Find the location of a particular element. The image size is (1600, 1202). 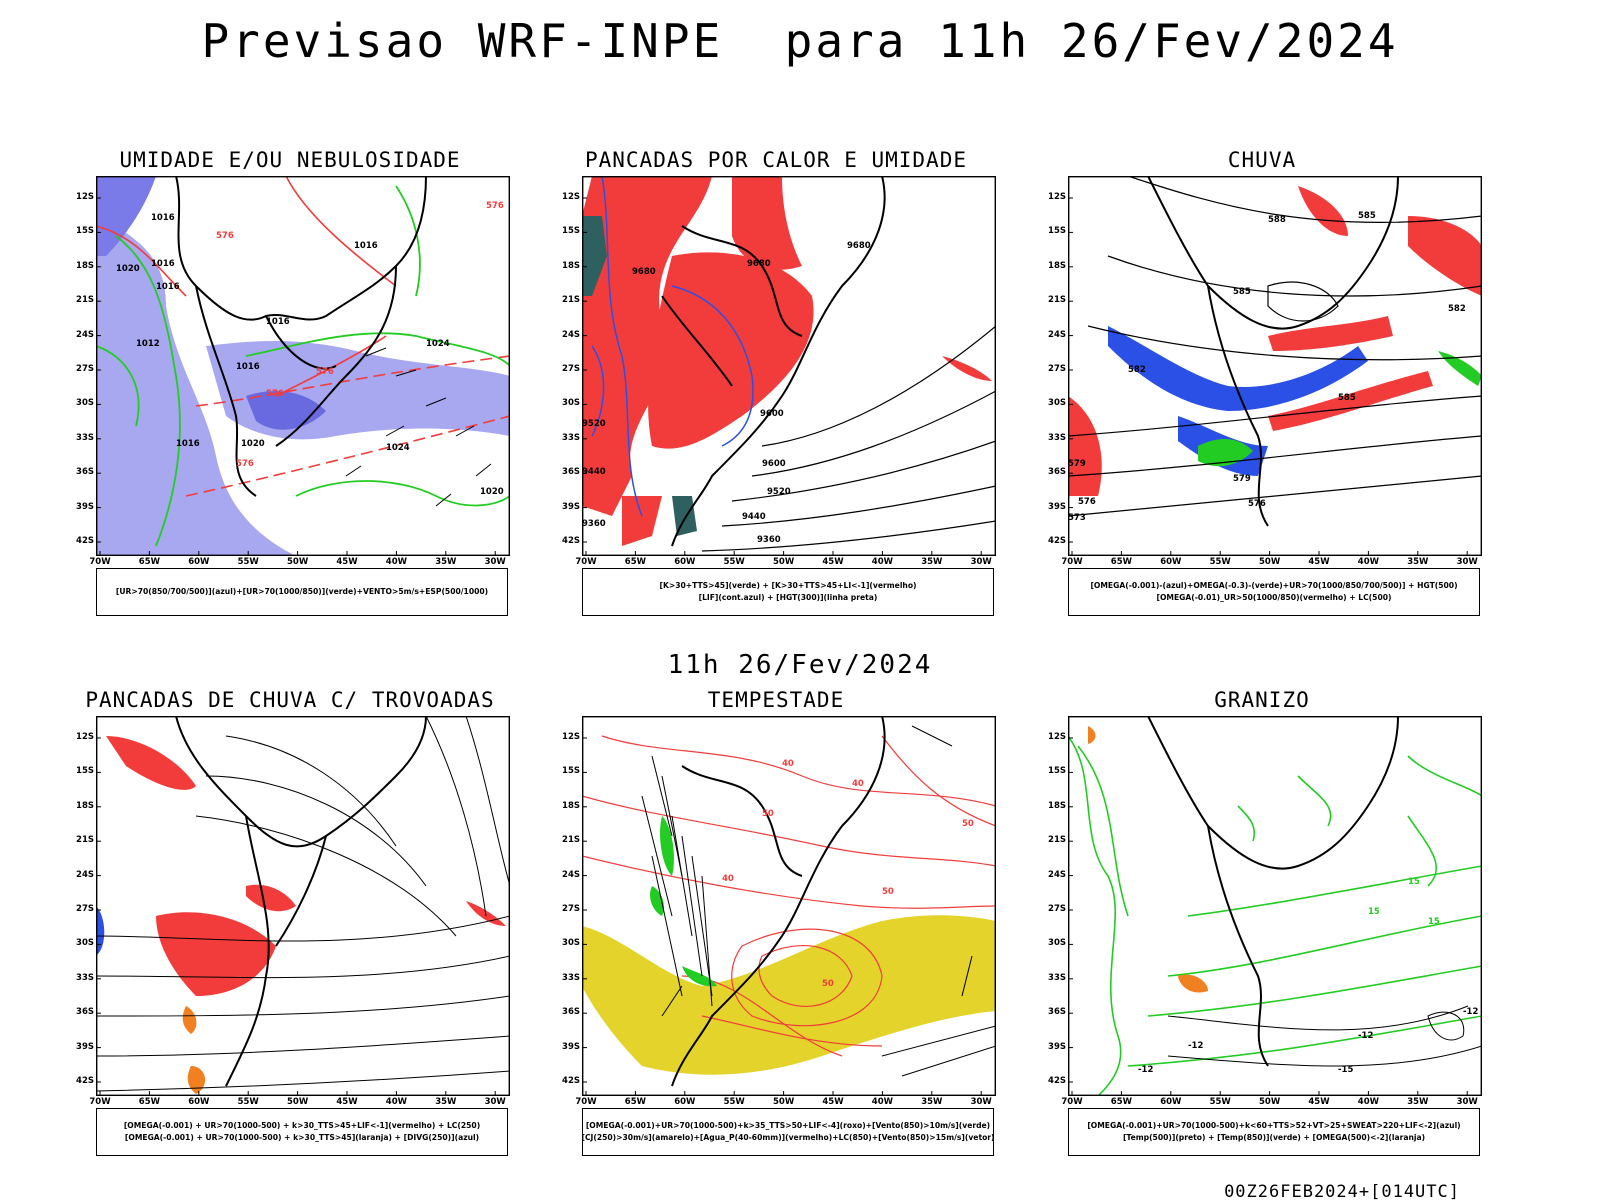

svg-text: 1020 is located at coordinates (128, 269).